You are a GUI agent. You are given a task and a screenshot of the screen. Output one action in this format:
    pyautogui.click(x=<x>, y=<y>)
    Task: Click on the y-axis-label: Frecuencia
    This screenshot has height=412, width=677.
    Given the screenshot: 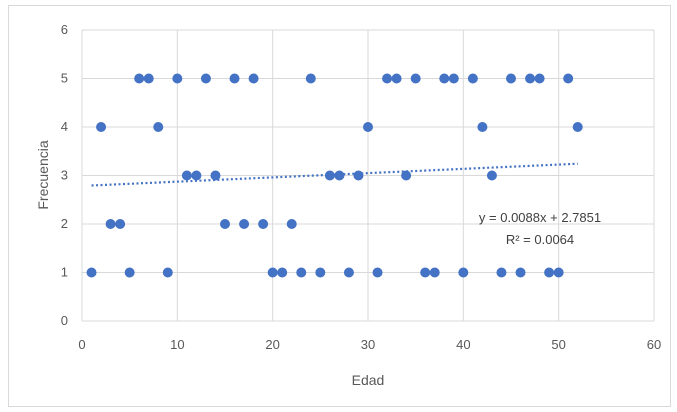 What is the action you would take?
    pyautogui.click(x=43, y=174)
    